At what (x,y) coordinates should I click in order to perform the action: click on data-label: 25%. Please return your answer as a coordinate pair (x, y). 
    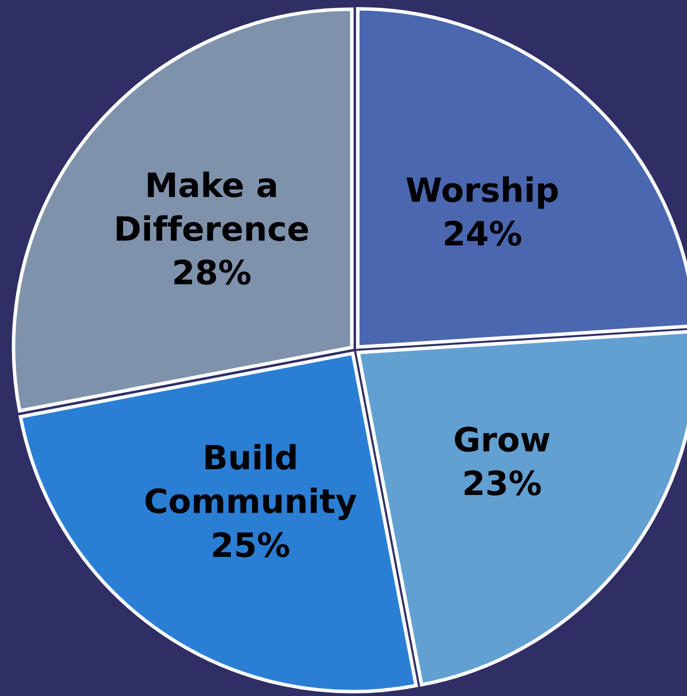
    Looking at the image, I should click on (251, 545).